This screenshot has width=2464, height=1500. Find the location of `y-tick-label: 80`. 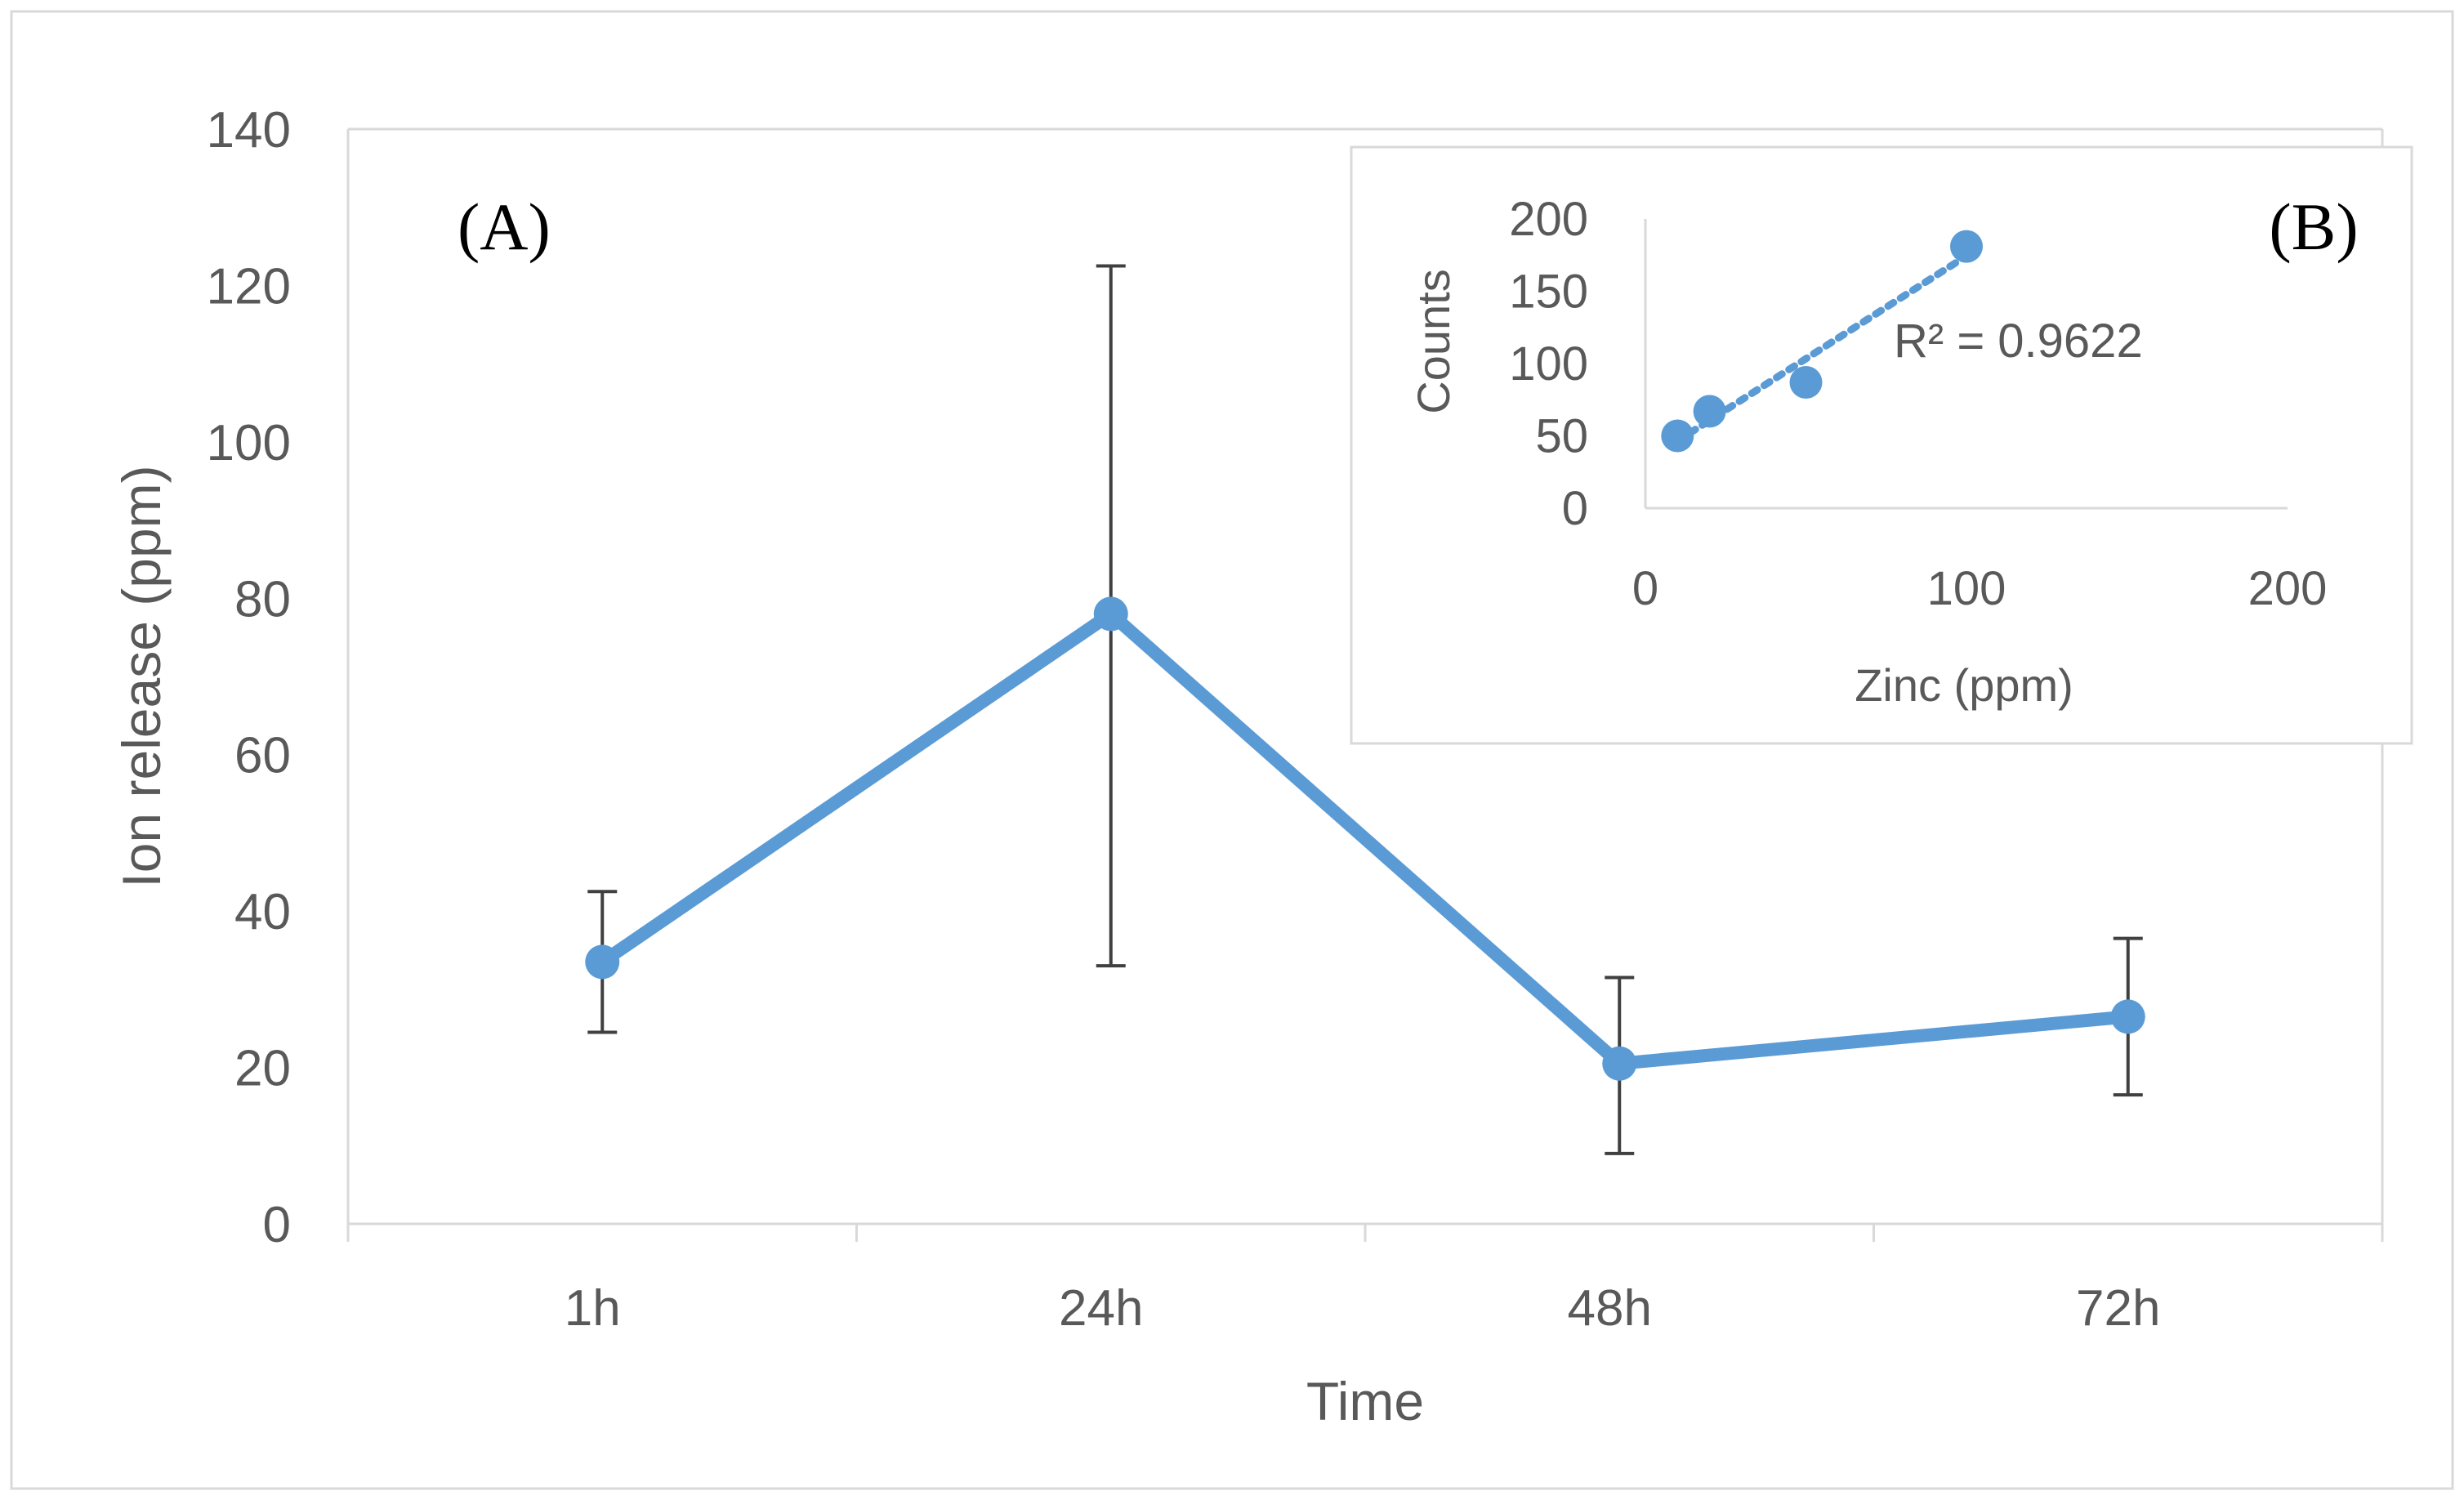

y-tick-label: 80 is located at coordinates (262, 599).